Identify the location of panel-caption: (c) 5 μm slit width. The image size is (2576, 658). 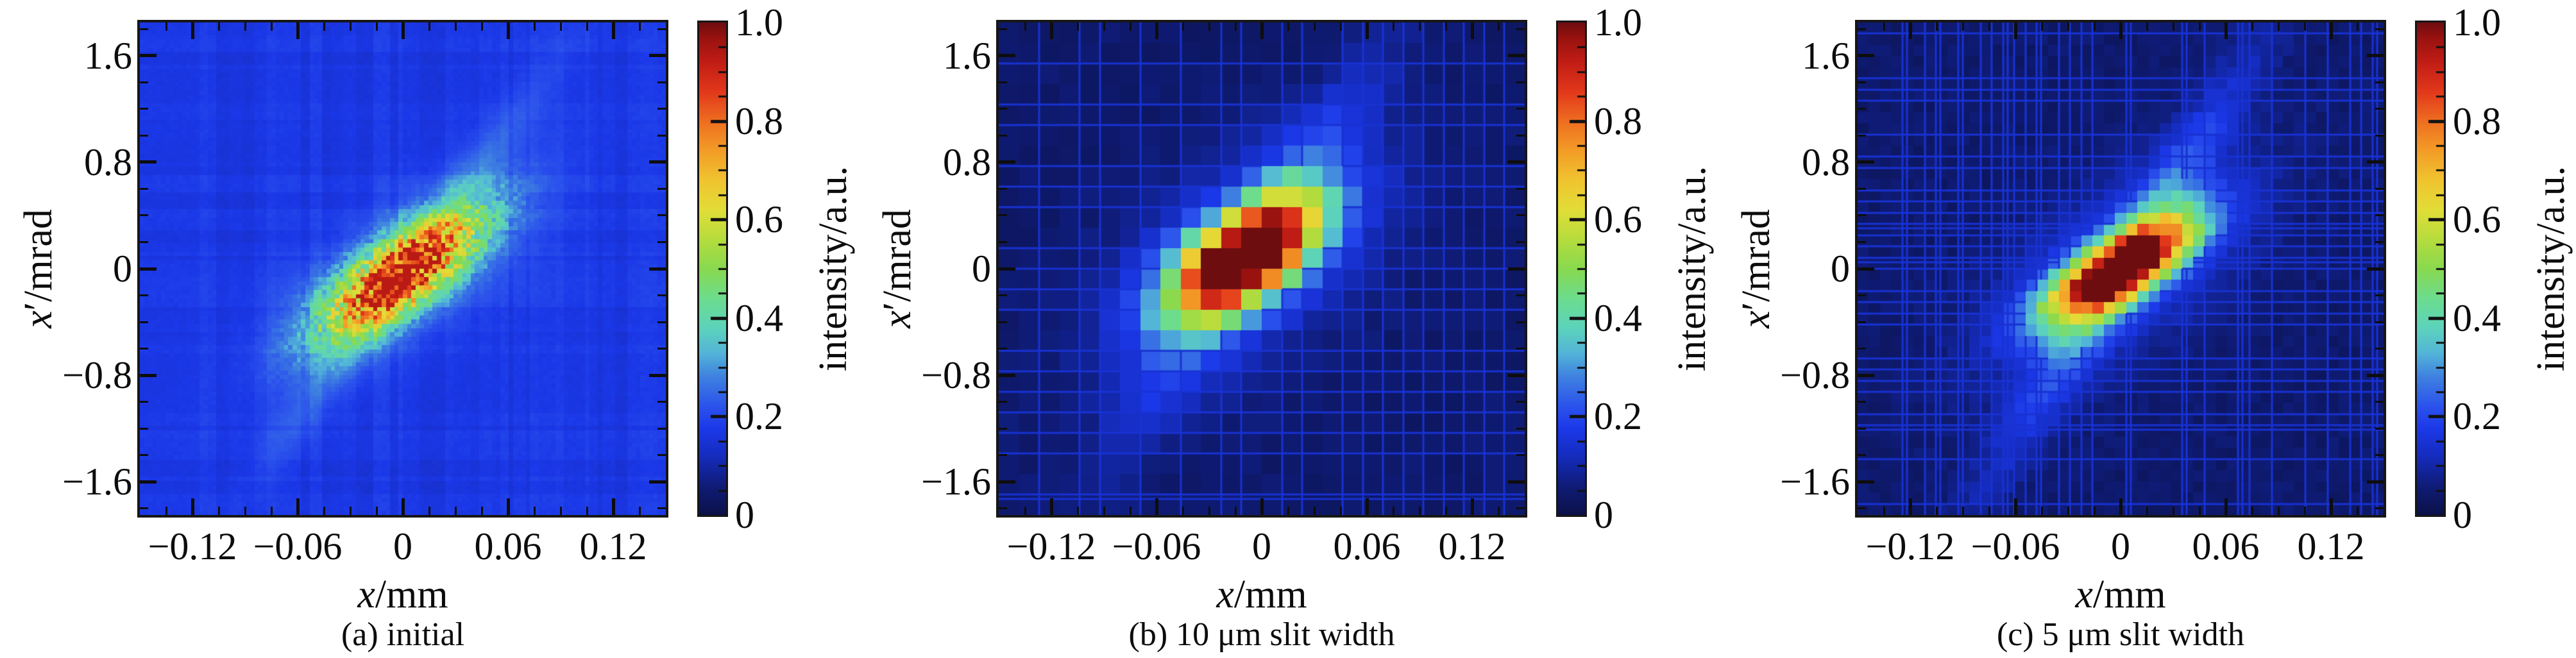
(2120, 634).